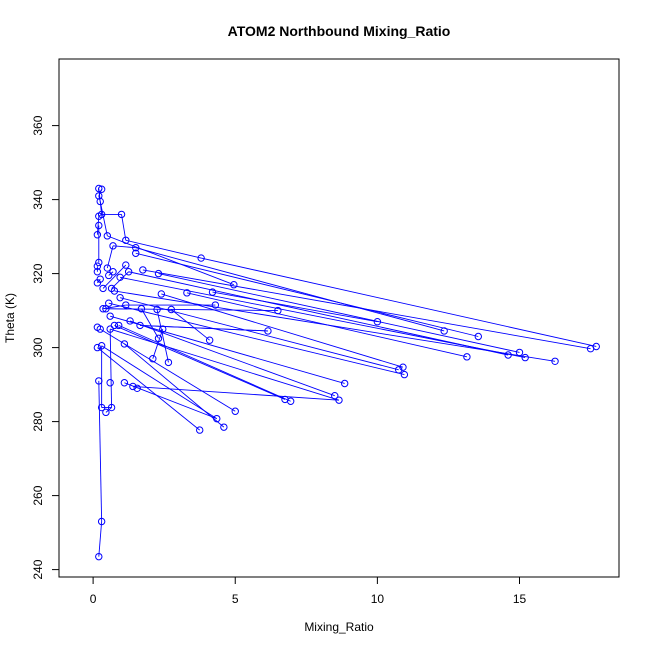 The height and width of the screenshot is (650, 650). Describe the element at coordinates (38, 421) in the screenshot. I see `y-tick-label: 280` at that location.